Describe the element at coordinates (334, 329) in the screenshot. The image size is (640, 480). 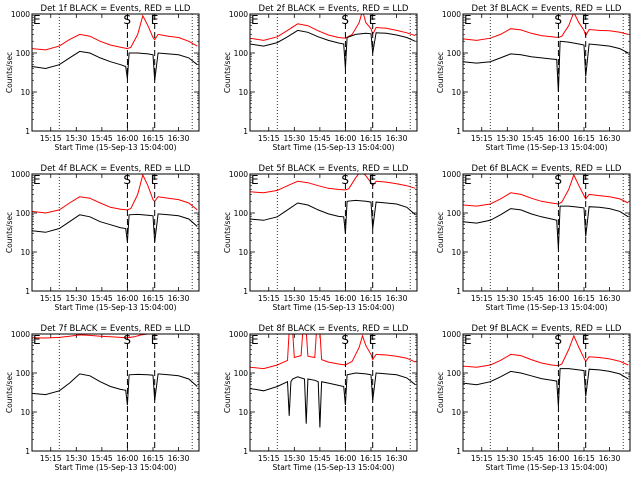
I see `panel-title: Det 8f BLACK = Events, RED = LLD` at that location.